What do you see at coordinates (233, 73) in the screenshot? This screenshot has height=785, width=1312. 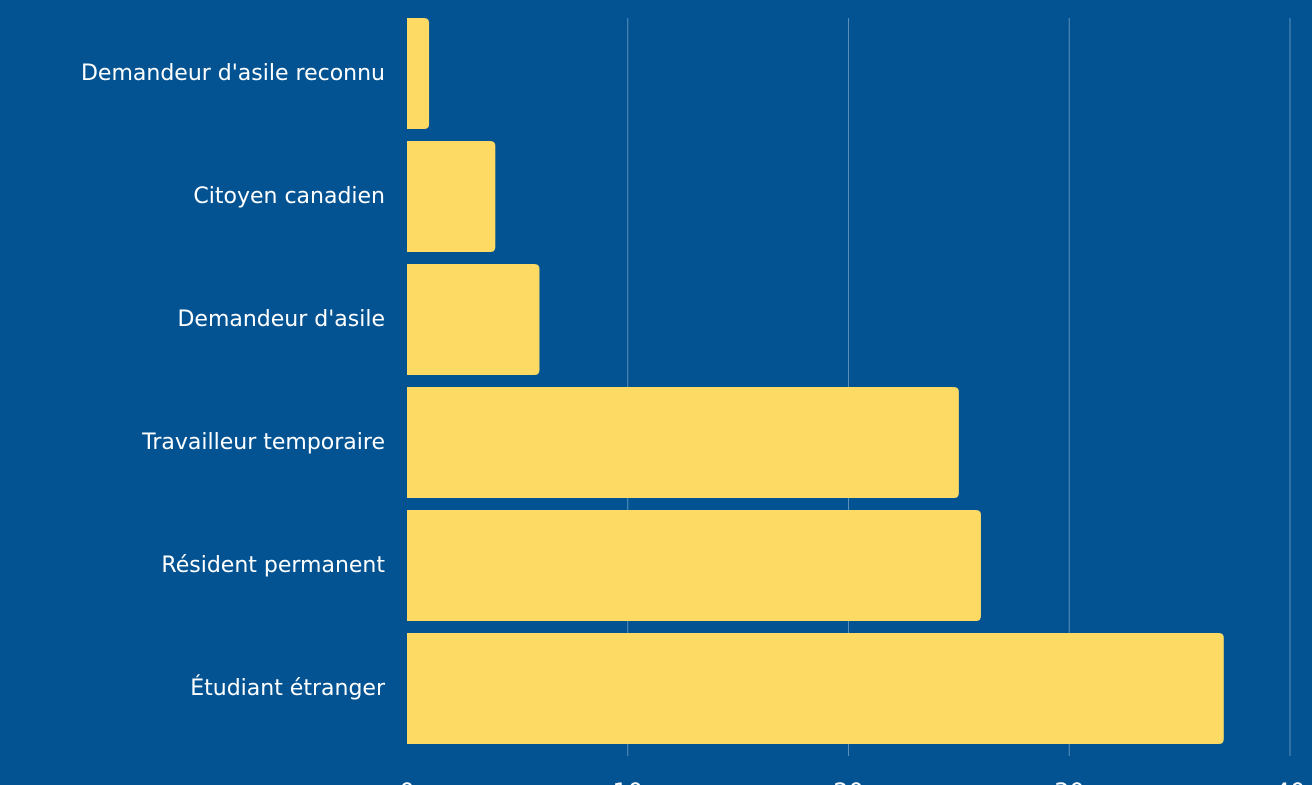 I see `category-label-0: Demandeur d'asile reconnu` at bounding box center [233, 73].